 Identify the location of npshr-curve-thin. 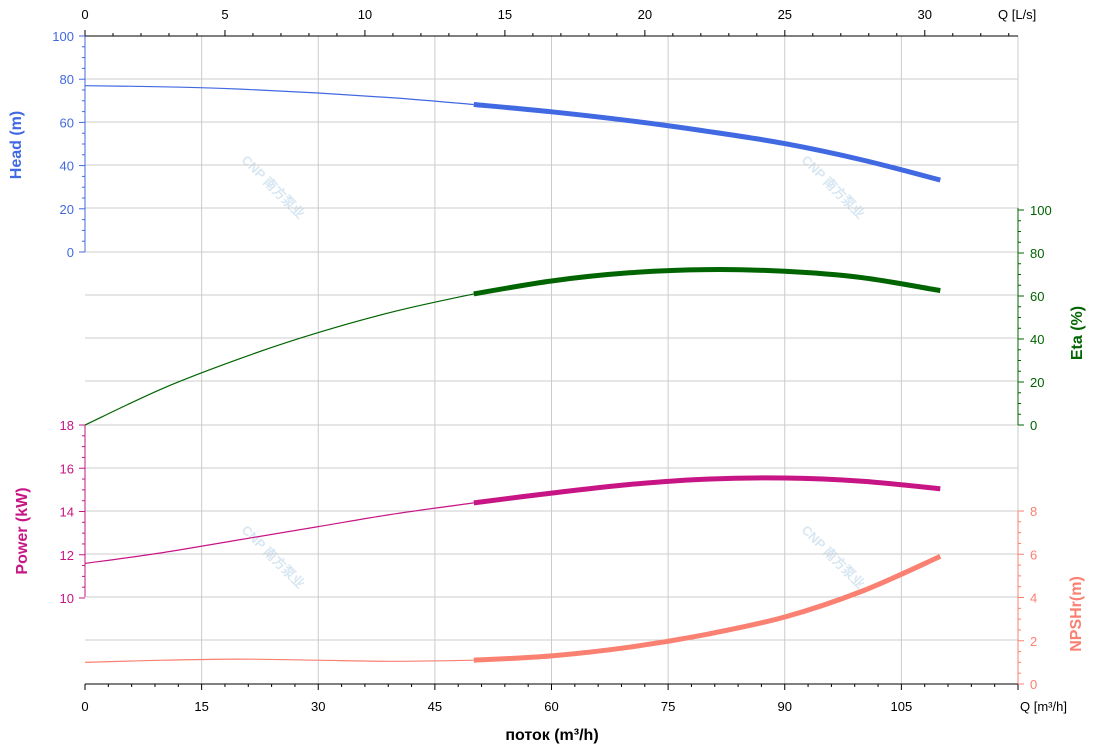
(279, 660).